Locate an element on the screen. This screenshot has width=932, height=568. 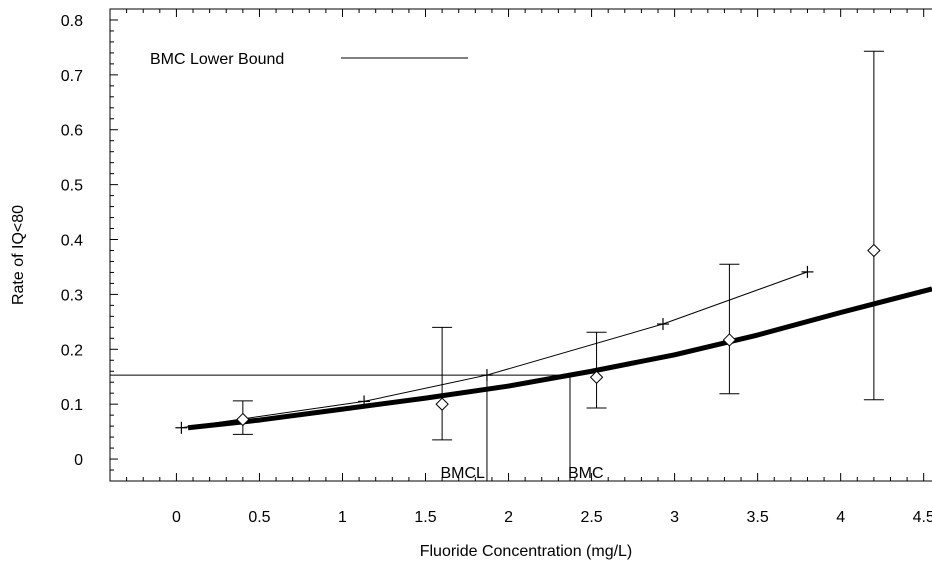
y-tick-label: 0.1 is located at coordinates (72, 405).